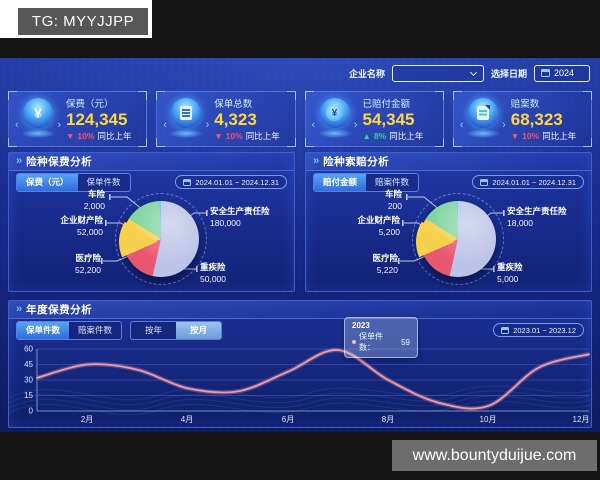 Image resolution: width=600 pixels, height=480 pixels. I want to click on kpi-card-premium: ‹ ¥ › 保费（元） 124,345 ▼ 10% 同比上年, so click(77, 119).